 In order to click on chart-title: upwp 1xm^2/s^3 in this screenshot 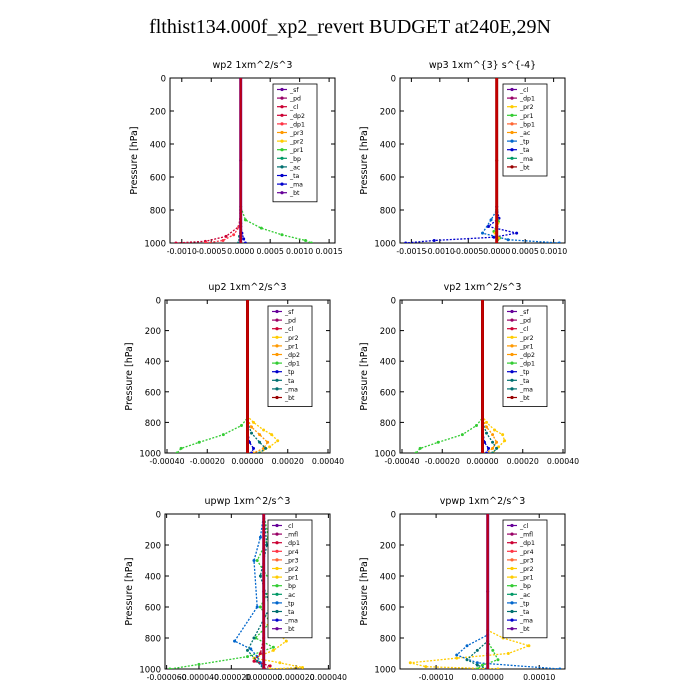, I will do `click(248, 501)`.